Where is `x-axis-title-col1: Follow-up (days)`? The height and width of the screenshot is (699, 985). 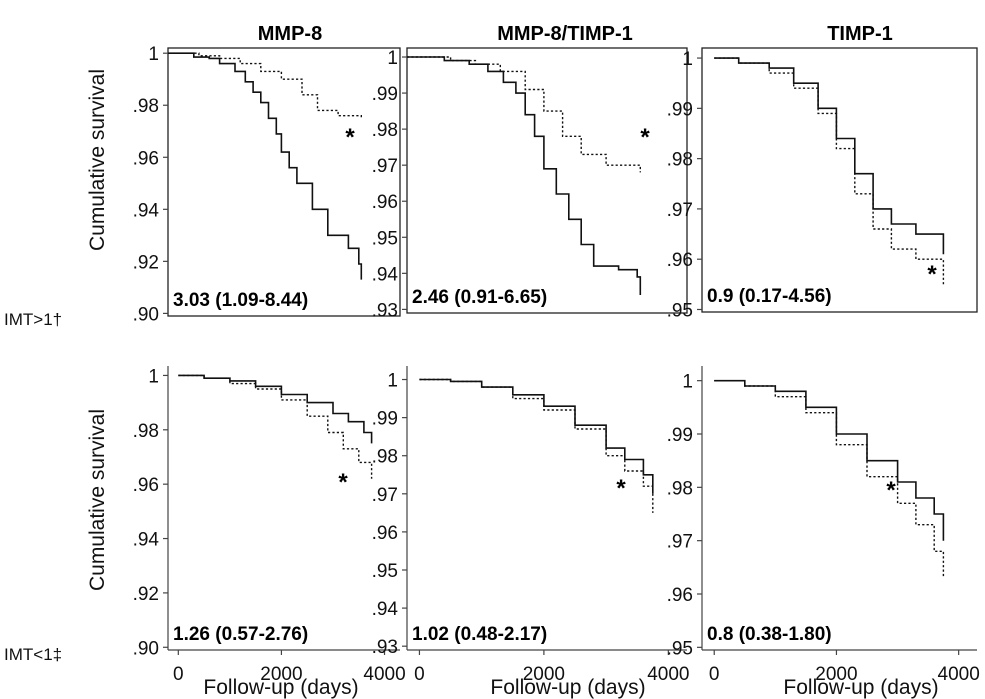
x-axis-title-col1: Follow-up (days) is located at coordinates (280, 687).